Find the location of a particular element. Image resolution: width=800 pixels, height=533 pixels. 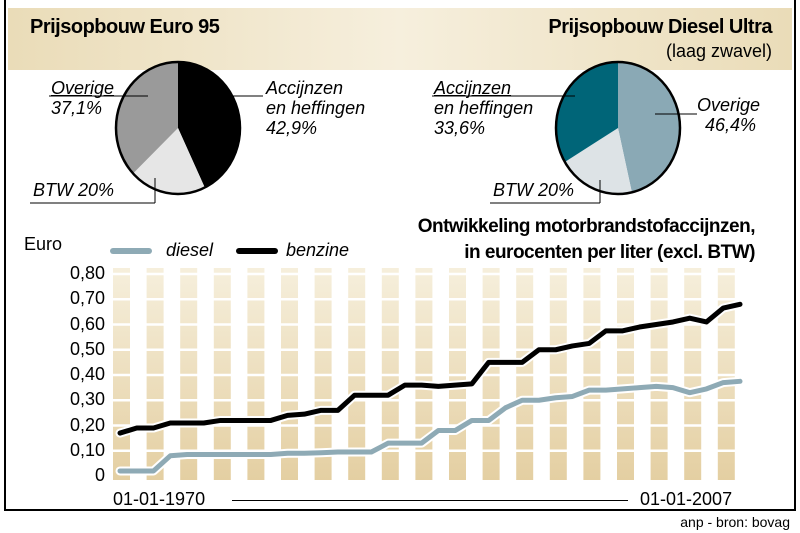

y-tick-label: 0,30 is located at coordinates (87, 399).